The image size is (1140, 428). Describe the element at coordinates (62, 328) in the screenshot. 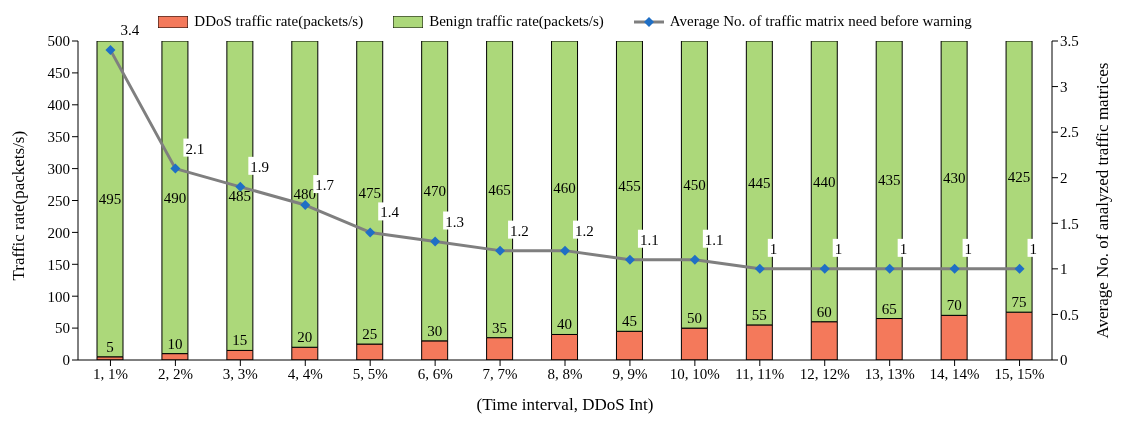

I see `y-tick-label: 50` at that location.